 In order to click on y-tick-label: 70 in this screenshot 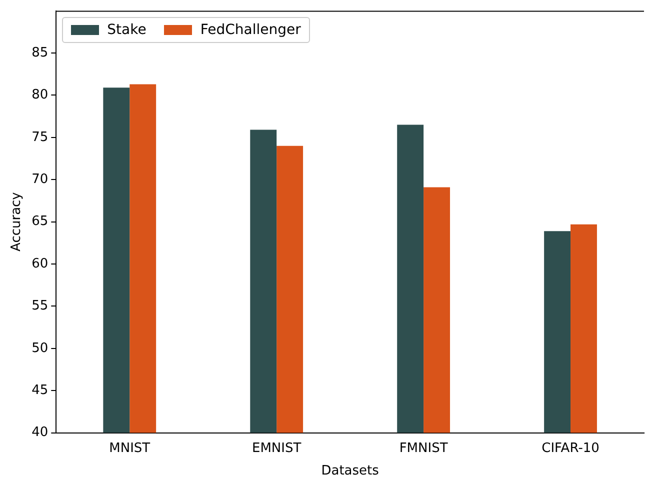, I will do `click(40, 179)`.